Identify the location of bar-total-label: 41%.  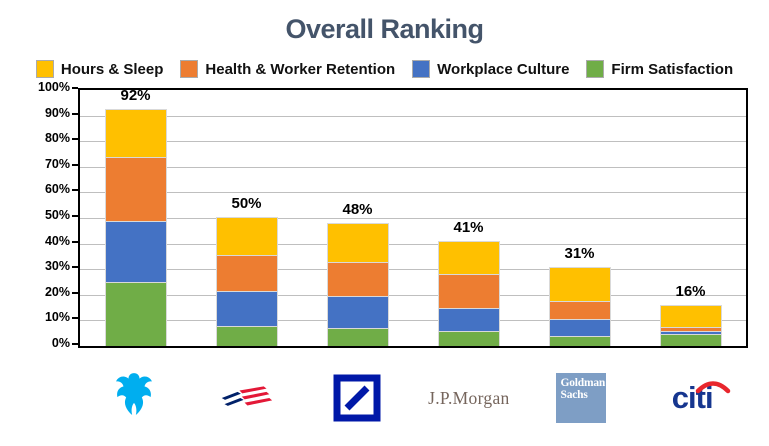
(468, 228).